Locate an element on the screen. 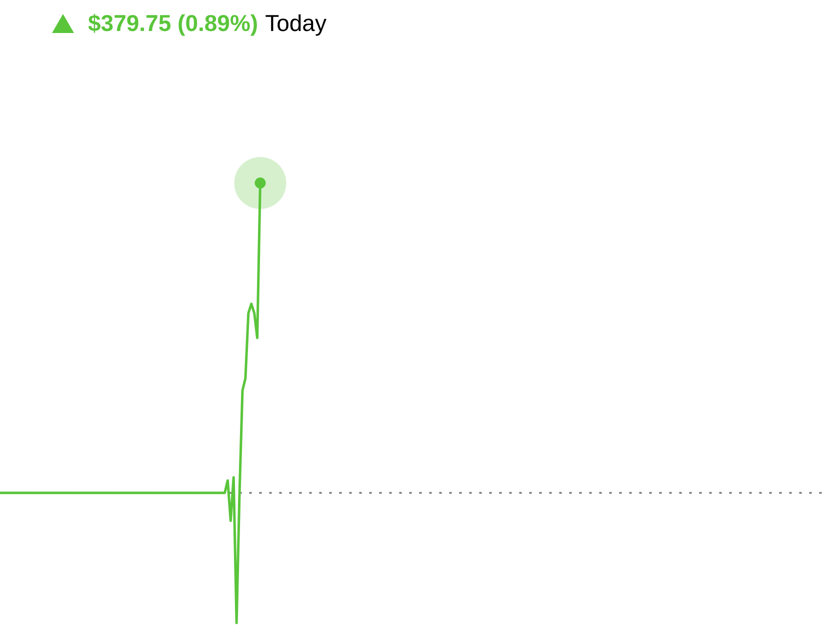  chart-subtitle: Today is located at coordinates (295, 23).